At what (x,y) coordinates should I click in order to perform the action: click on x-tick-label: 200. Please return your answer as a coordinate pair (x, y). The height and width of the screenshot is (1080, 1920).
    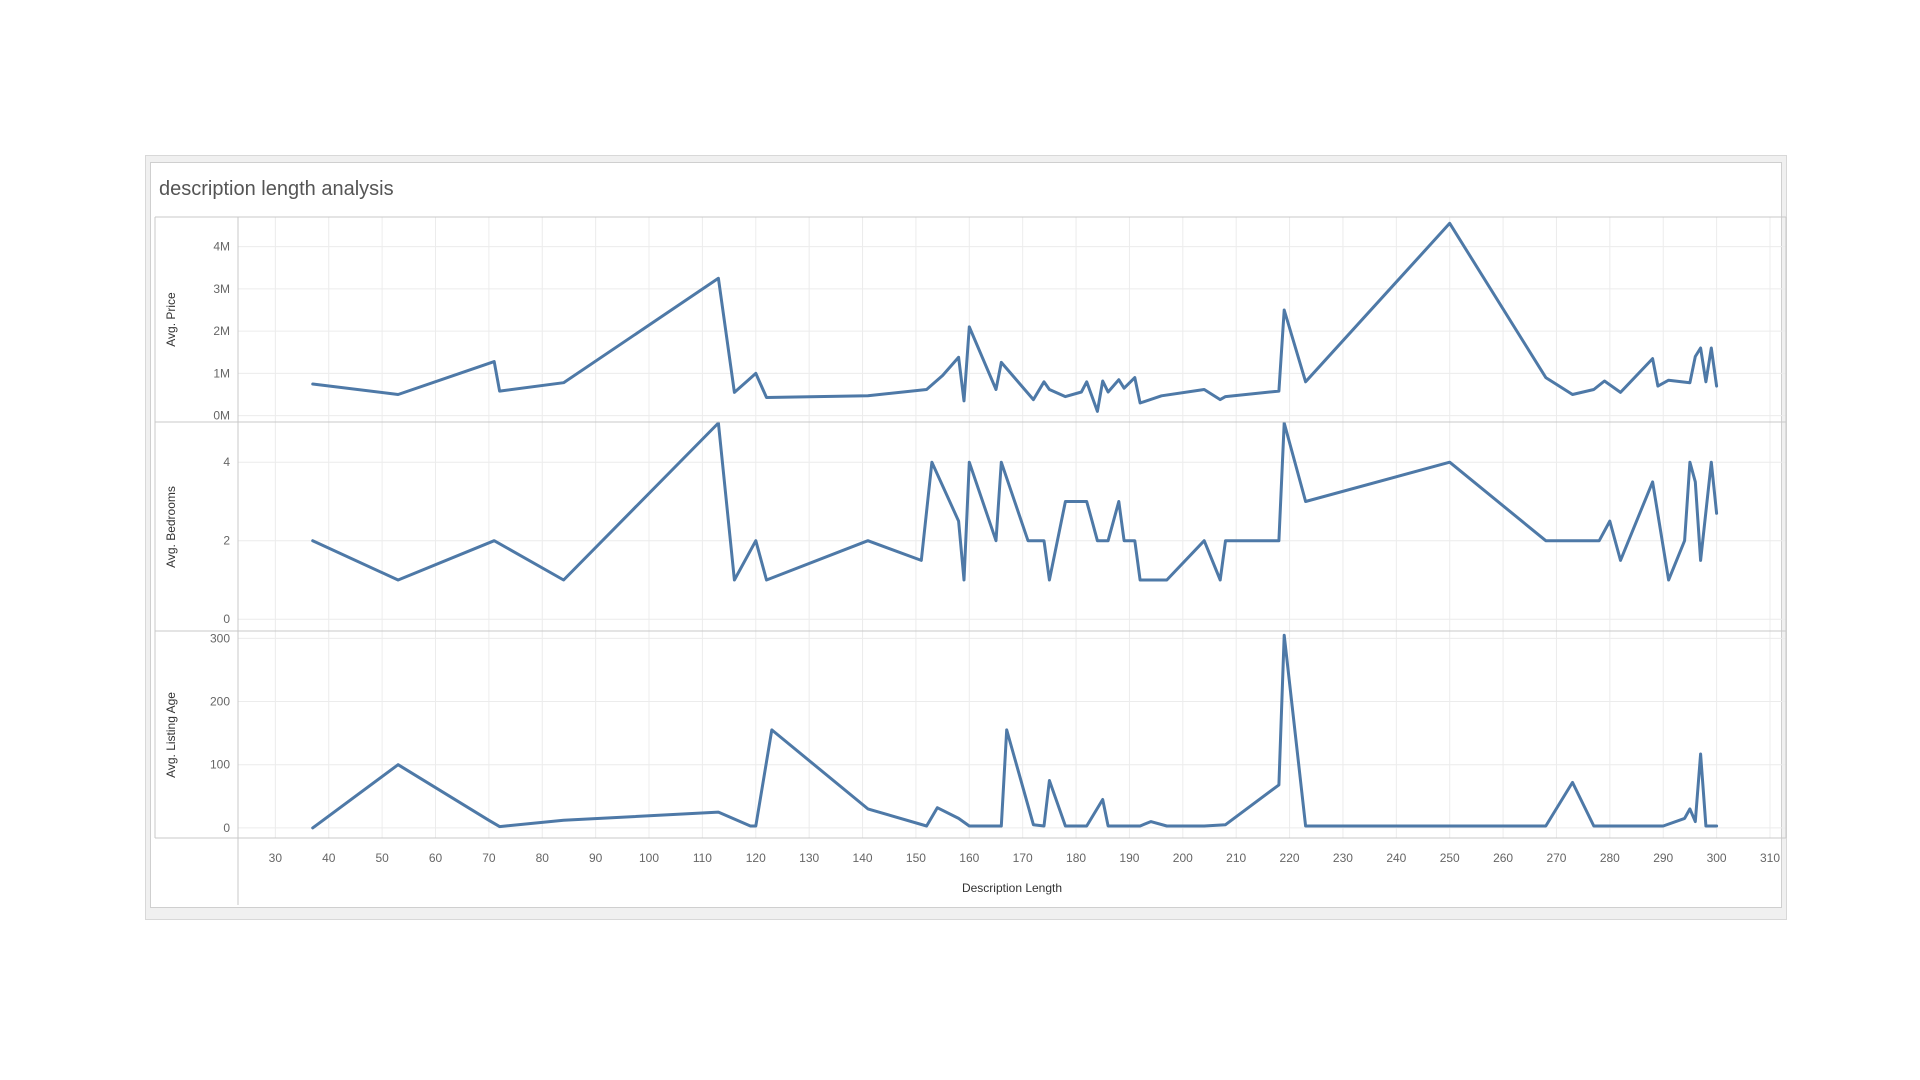
    Looking at the image, I should click on (1183, 858).